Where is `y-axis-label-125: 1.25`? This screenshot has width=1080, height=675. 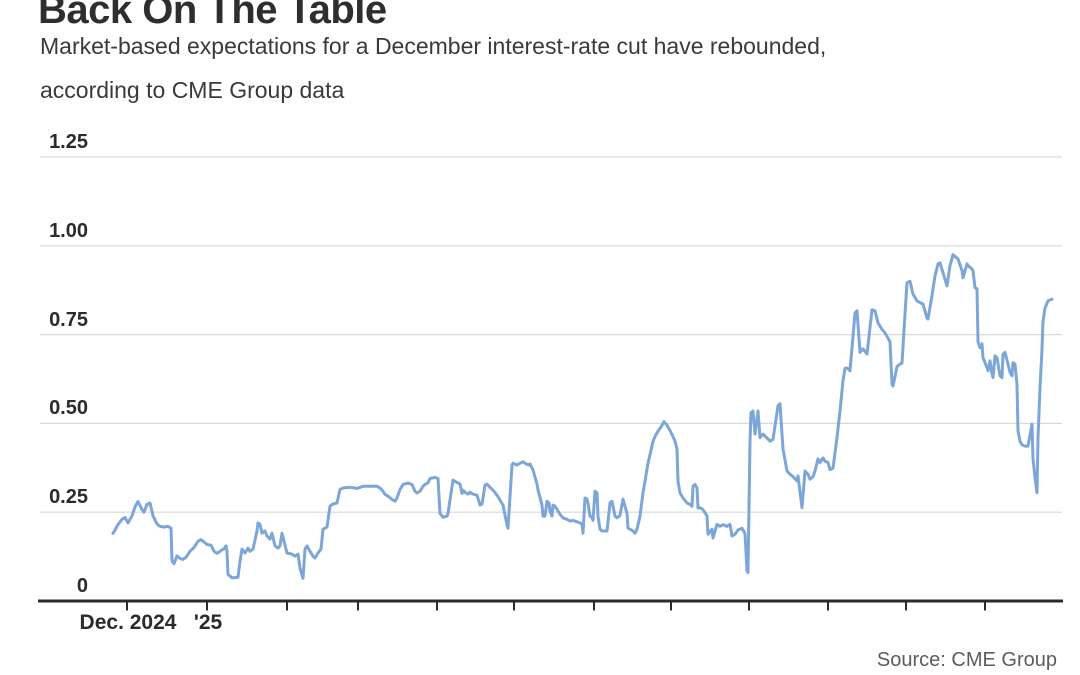 y-axis-label-125: 1.25 is located at coordinates (68, 142).